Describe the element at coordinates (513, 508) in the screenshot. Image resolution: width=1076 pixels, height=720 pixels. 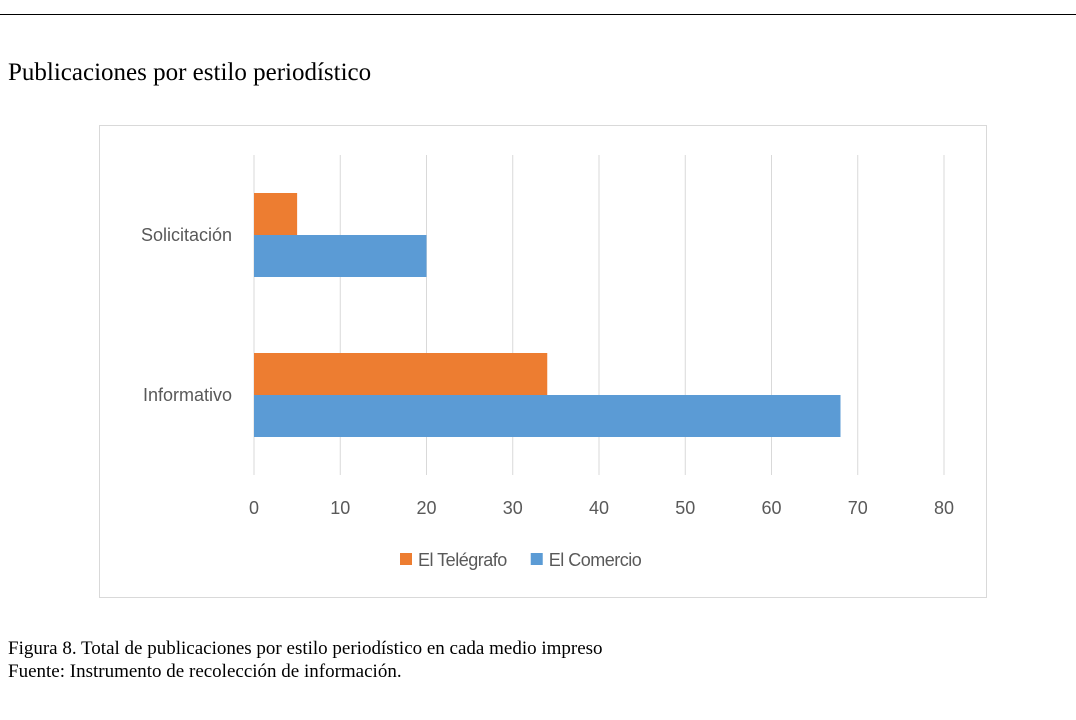
I see `x-tick-label: 30` at that location.